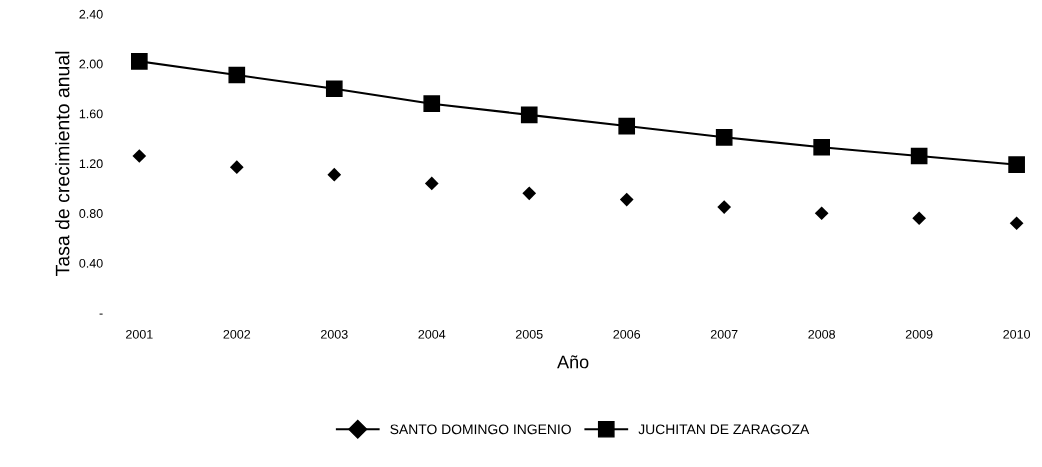 Image resolution: width=1042 pixels, height=467 pixels. I want to click on x-tick-label: 2007, so click(724, 334).